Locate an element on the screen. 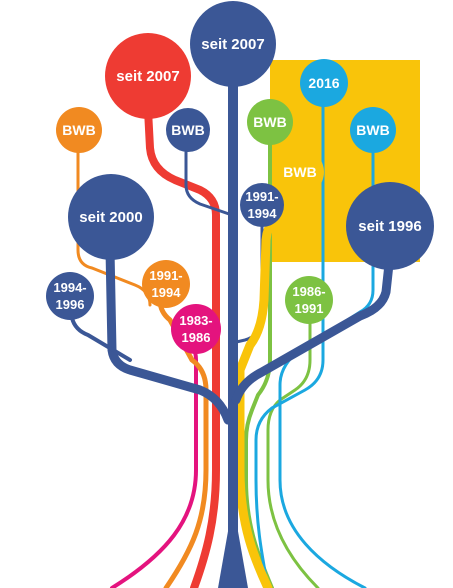 This screenshot has width=453, height=588. branch-blue-thin is located at coordinates (209, 182).